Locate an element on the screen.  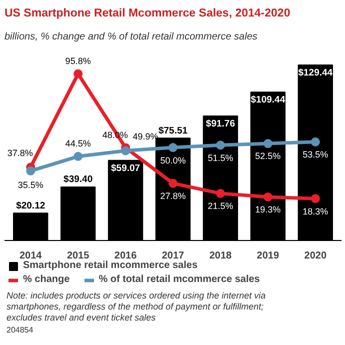
legend-label: % change is located at coordinates (46, 279).